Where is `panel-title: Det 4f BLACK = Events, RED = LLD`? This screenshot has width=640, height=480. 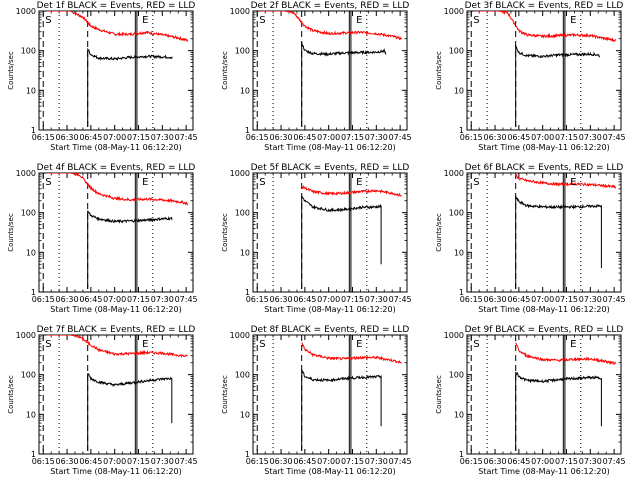
panel-title: Det 4f BLACK = Events, RED = LLD is located at coordinates (116, 168).